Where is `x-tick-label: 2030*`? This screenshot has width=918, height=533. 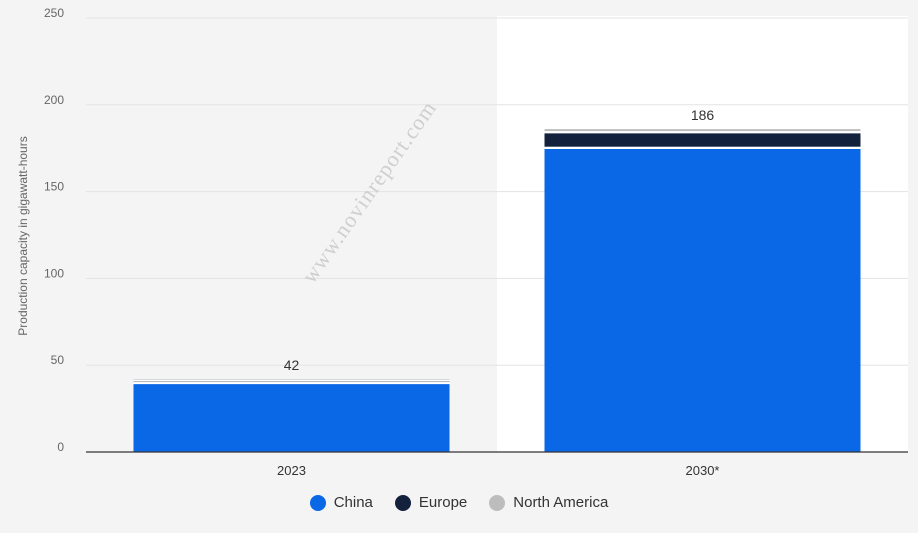
x-tick-label: 2030* is located at coordinates (703, 470).